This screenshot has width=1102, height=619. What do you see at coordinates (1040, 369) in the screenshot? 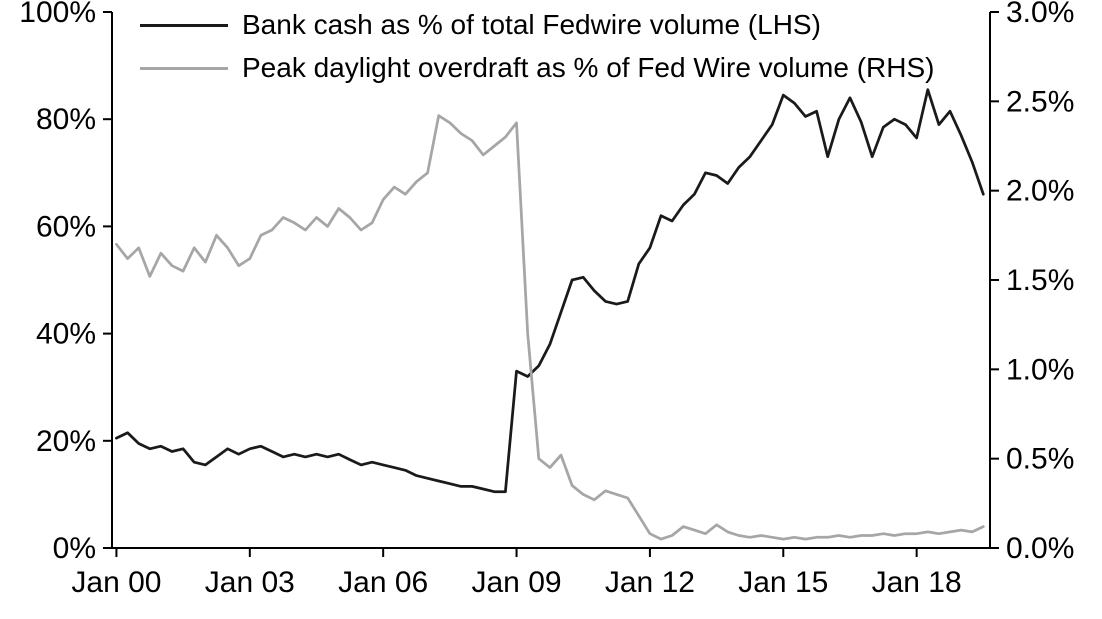
I see `y-right-tick-label: 1.0%` at bounding box center [1040, 369].